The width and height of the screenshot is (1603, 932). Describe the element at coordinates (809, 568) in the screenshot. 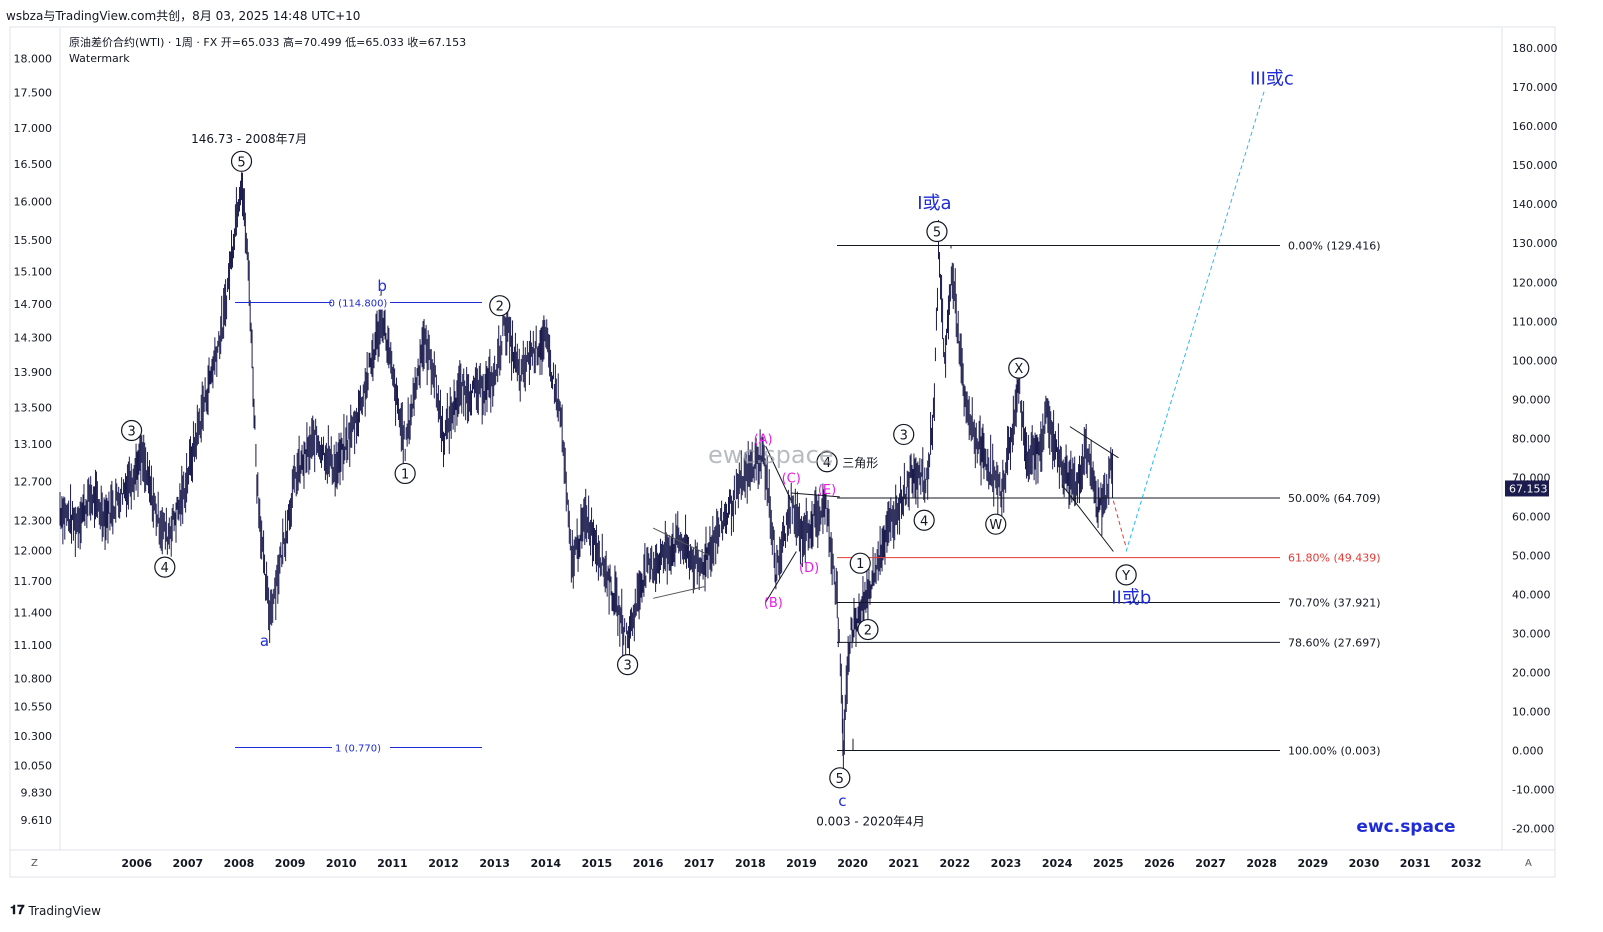

I see `wave-label: (D)` at that location.